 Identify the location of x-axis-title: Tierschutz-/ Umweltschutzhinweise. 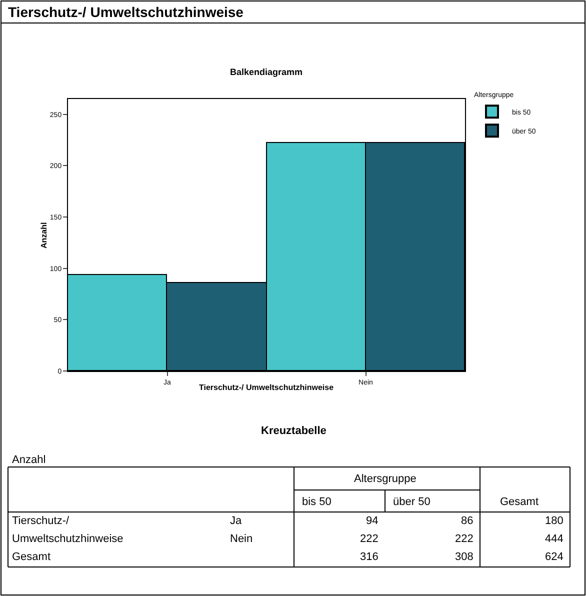
(266, 387).